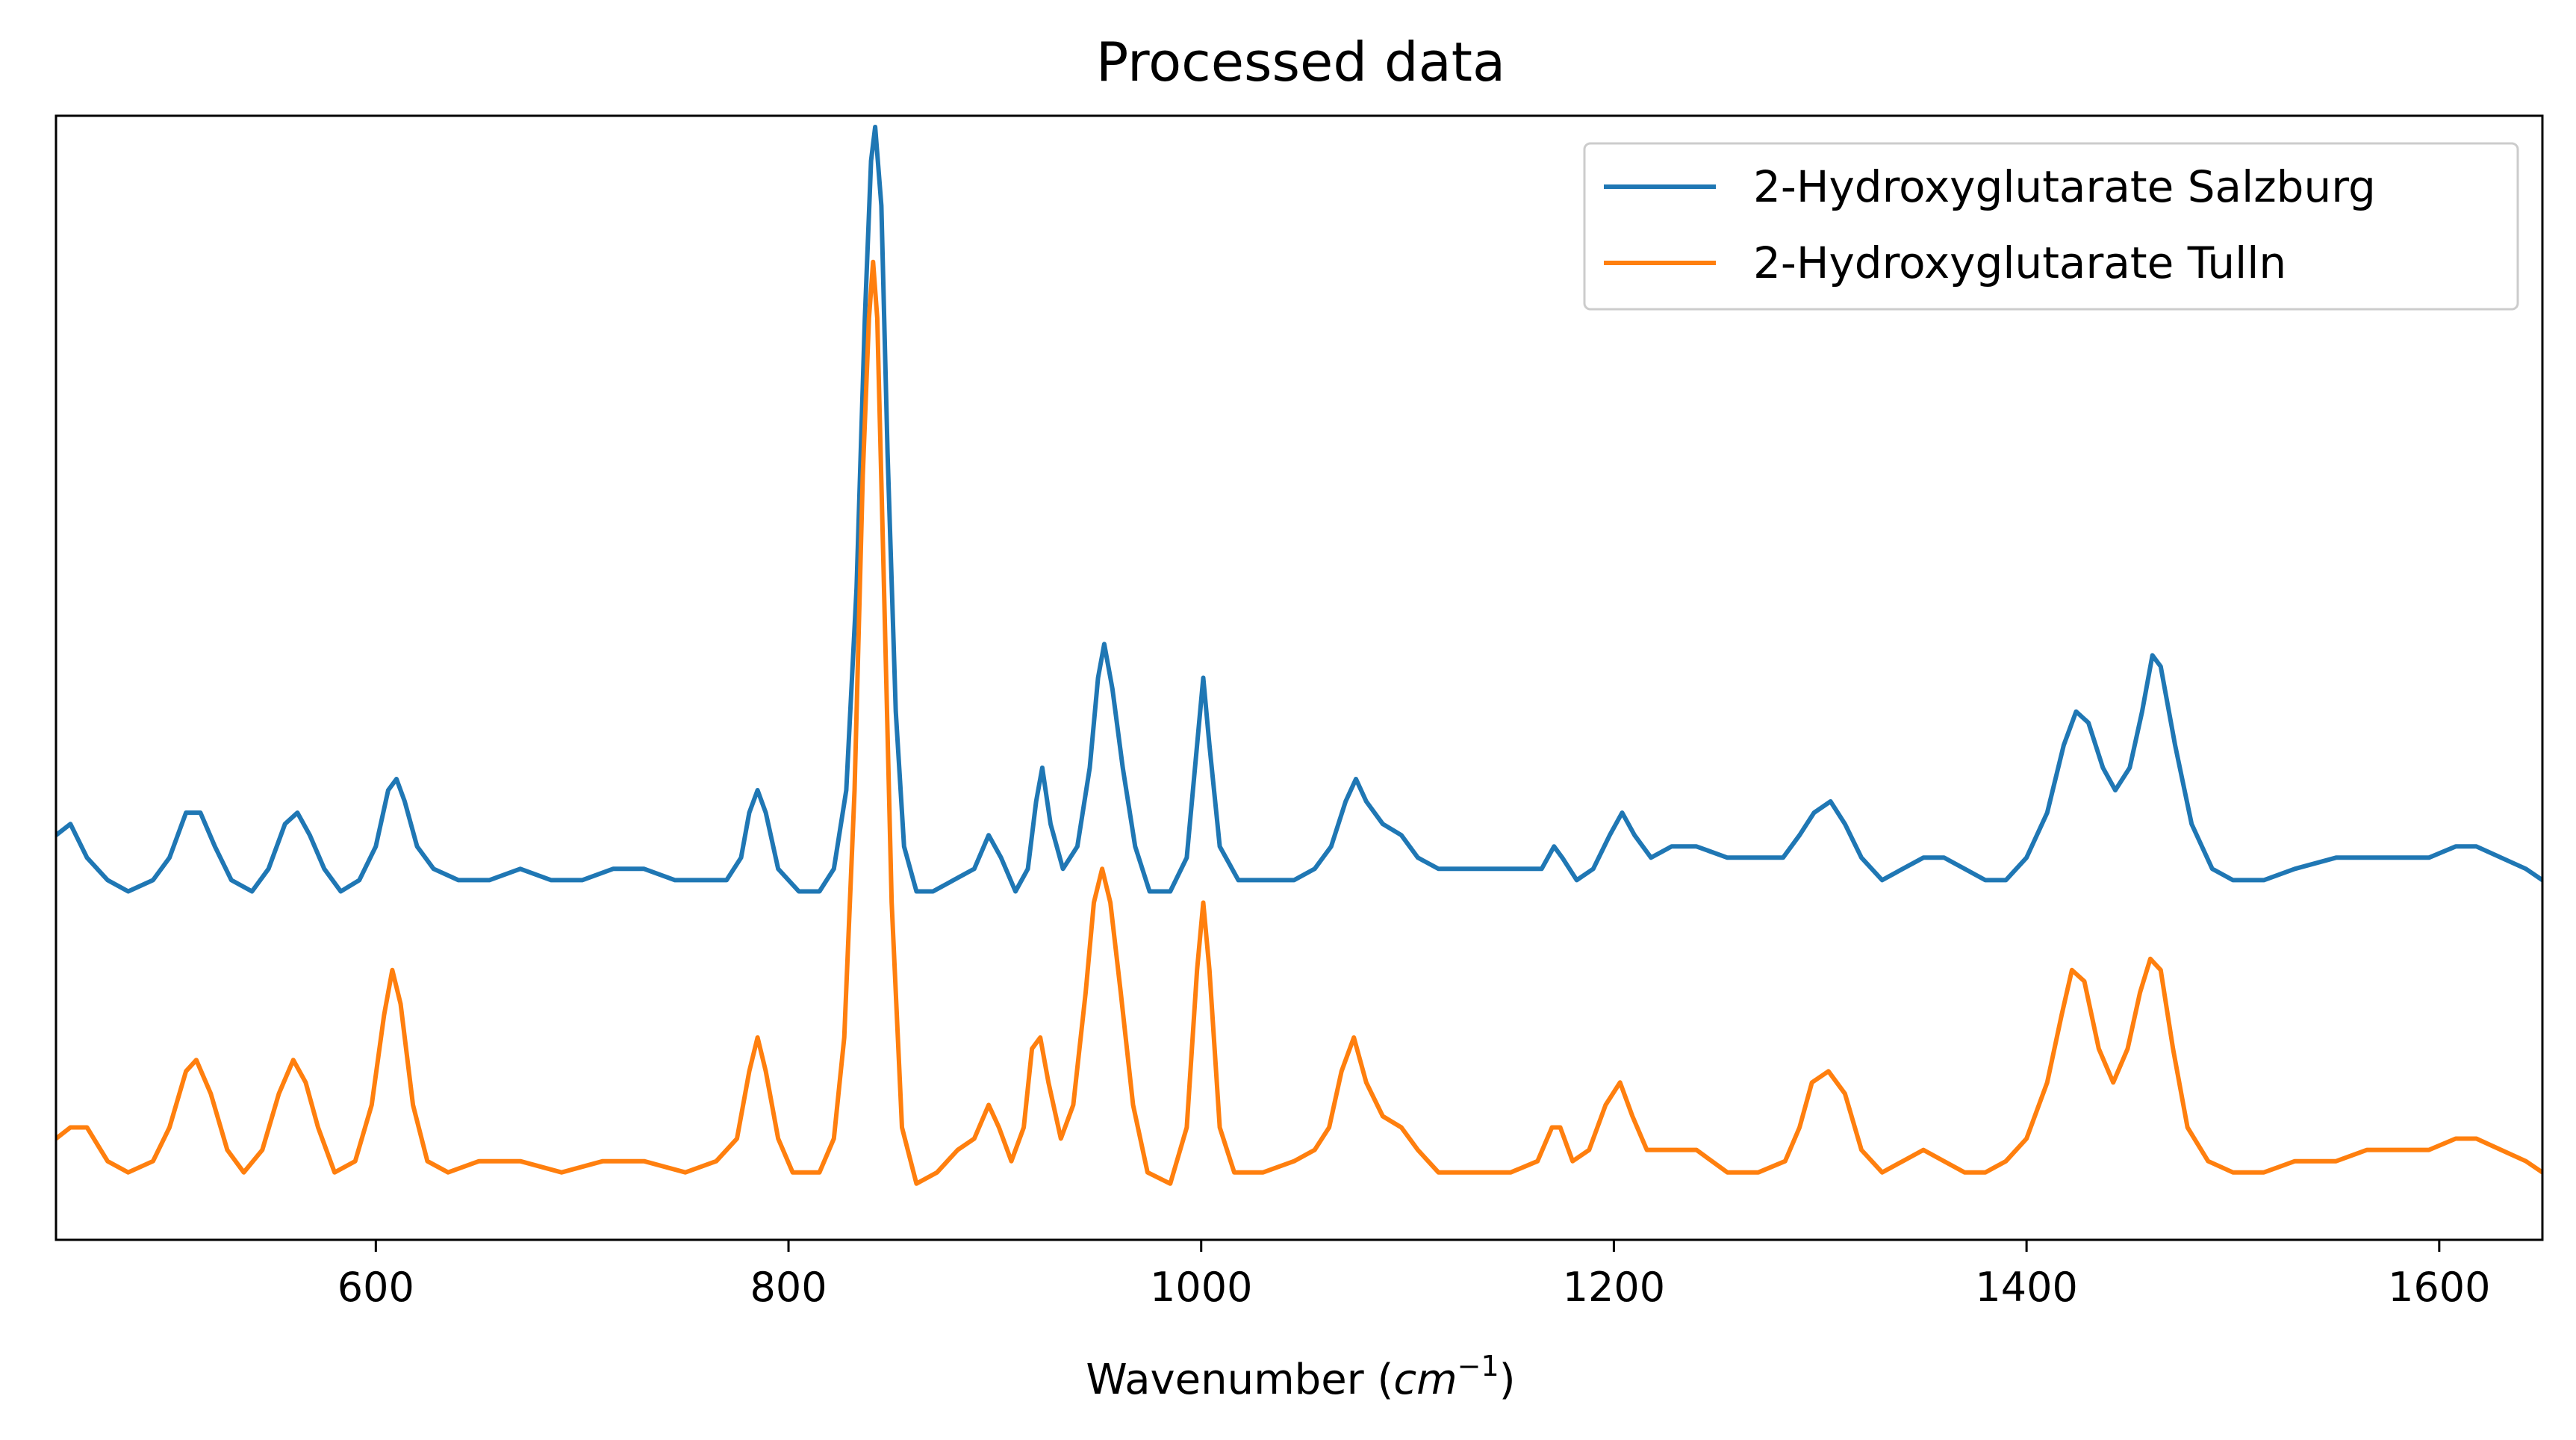 The height and width of the screenshot is (1440, 2576). I want to click on chart-title: Processed data, so click(1300, 62).